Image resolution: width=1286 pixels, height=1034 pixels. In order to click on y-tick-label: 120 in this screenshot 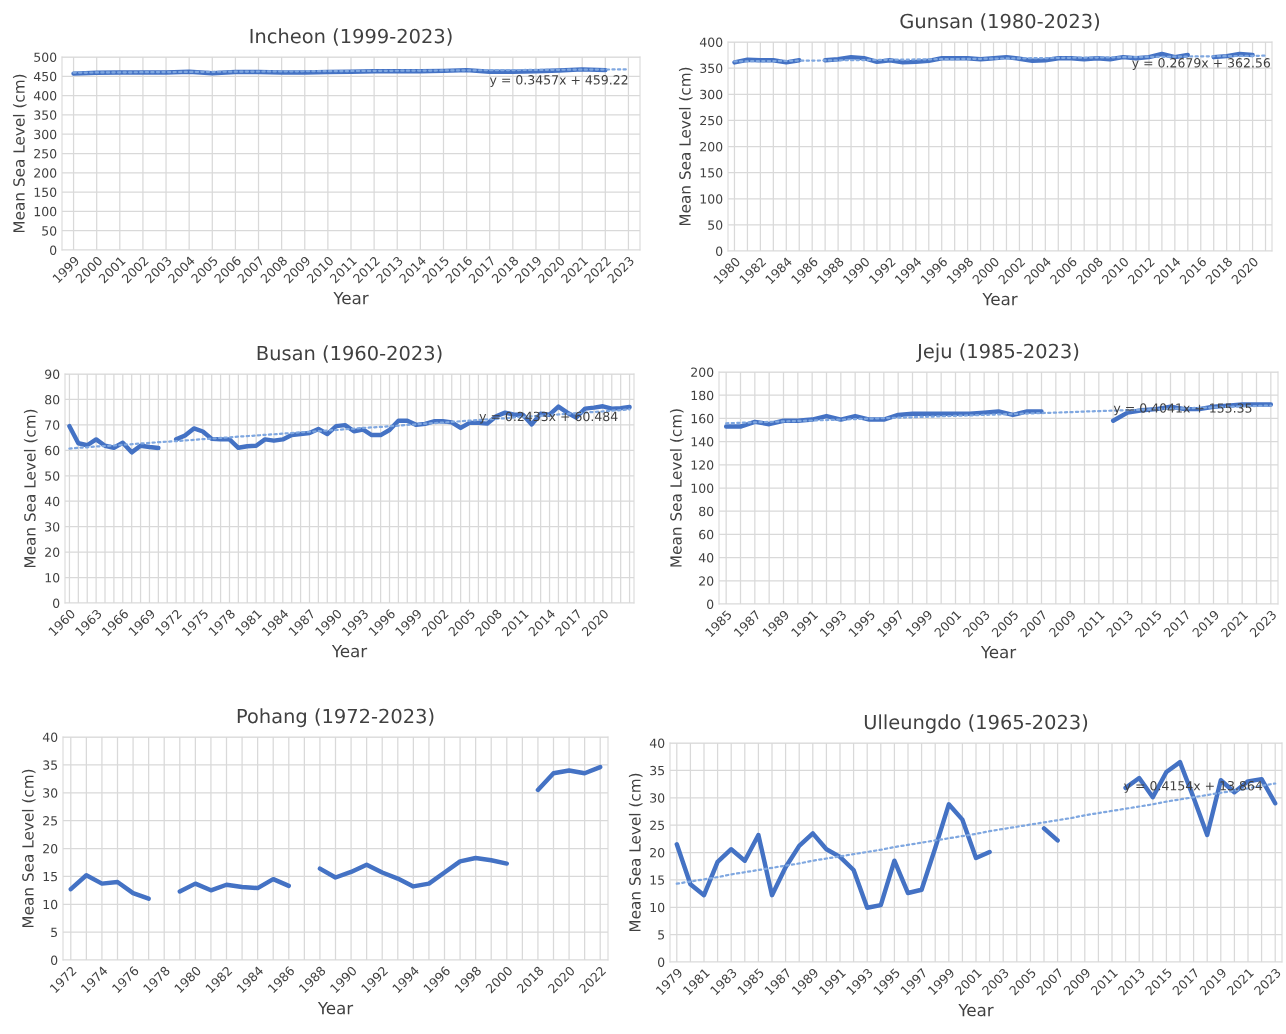, I will do `click(702, 465)`.